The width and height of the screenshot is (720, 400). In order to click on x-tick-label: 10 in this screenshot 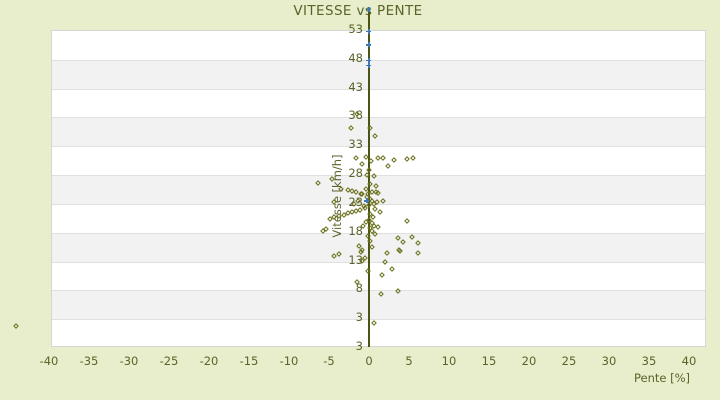, I will do `click(449, 361)`.